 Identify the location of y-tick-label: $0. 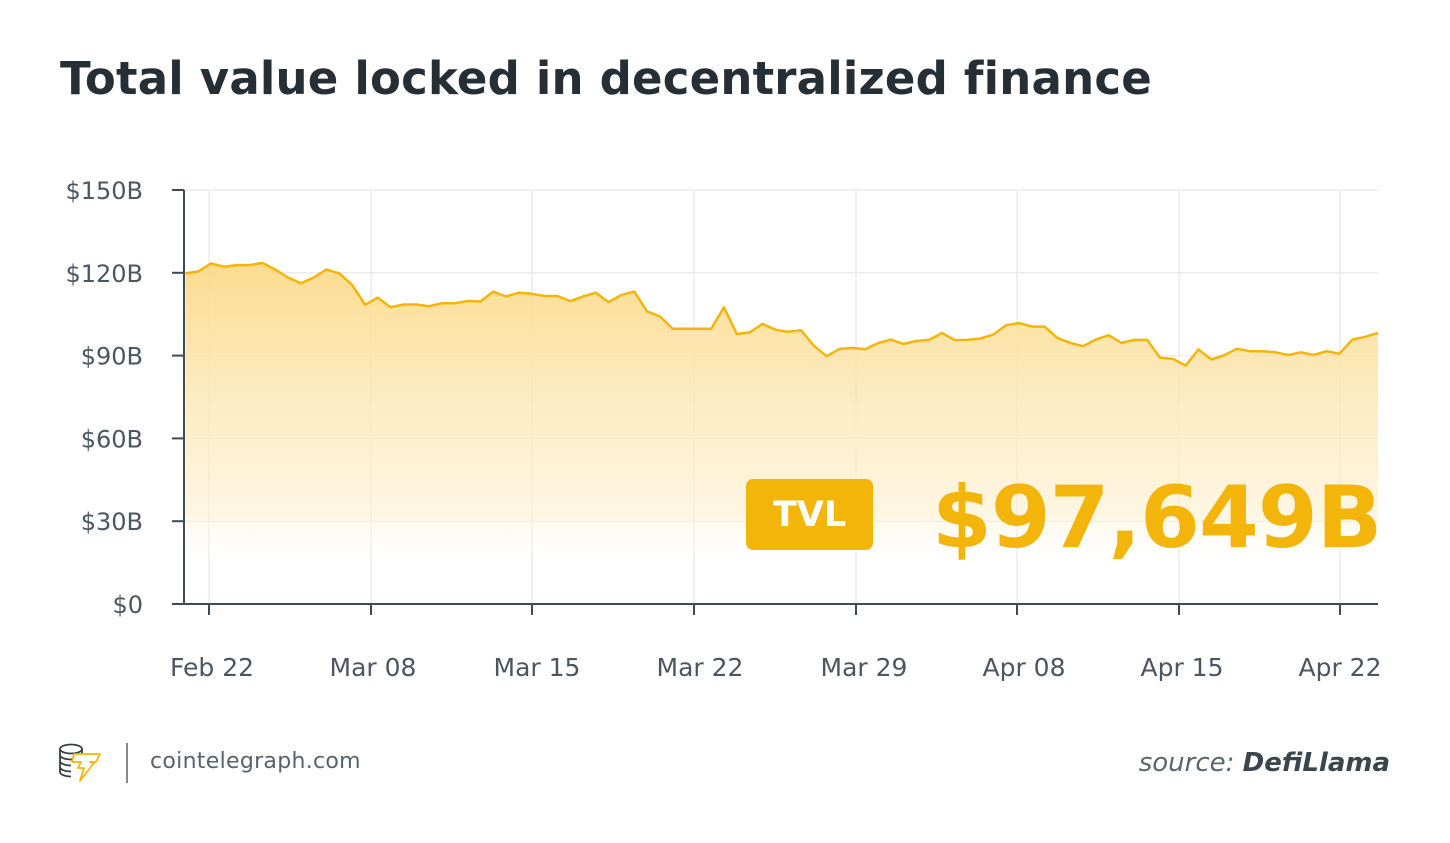
(127, 605).